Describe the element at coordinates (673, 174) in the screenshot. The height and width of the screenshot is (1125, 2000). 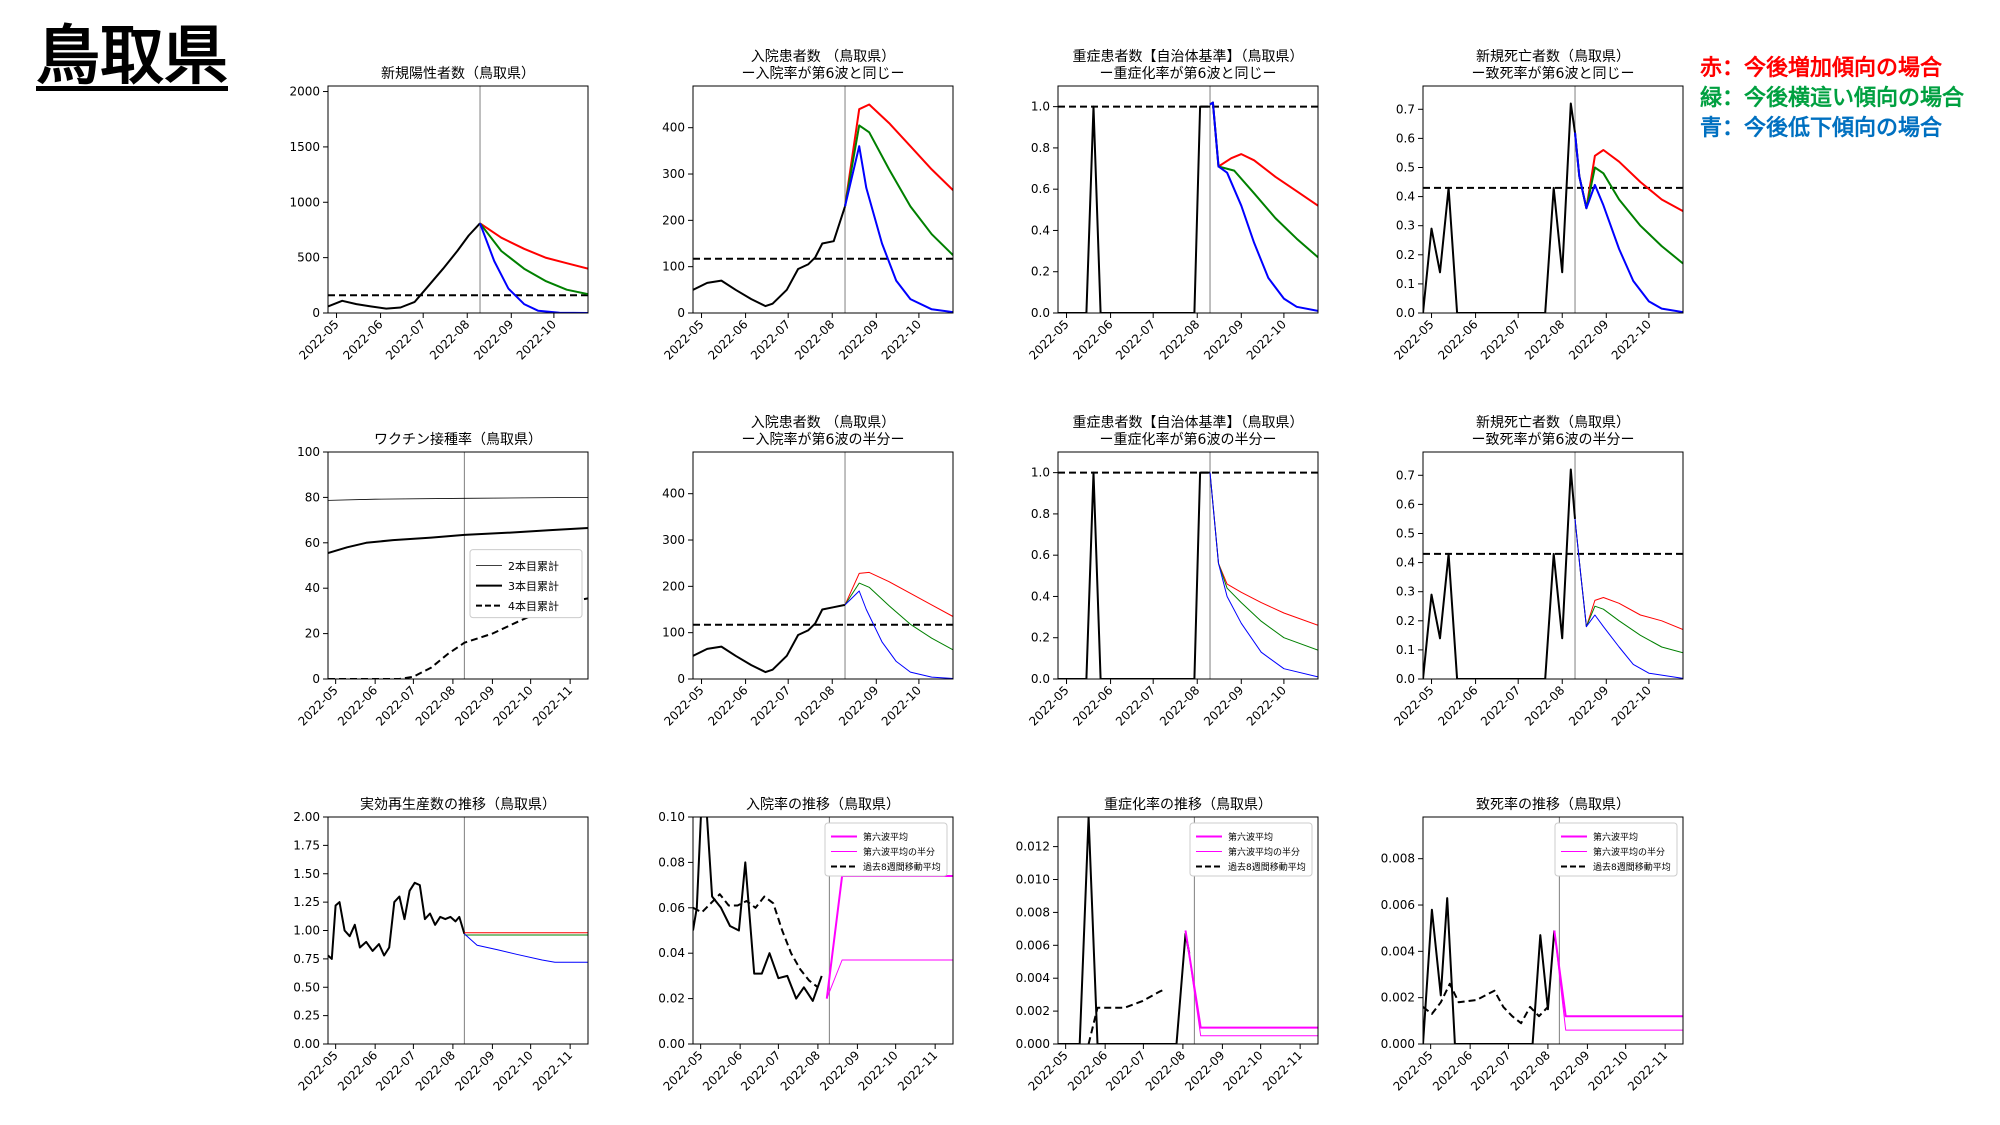
I see `y-tick-label: 300` at that location.